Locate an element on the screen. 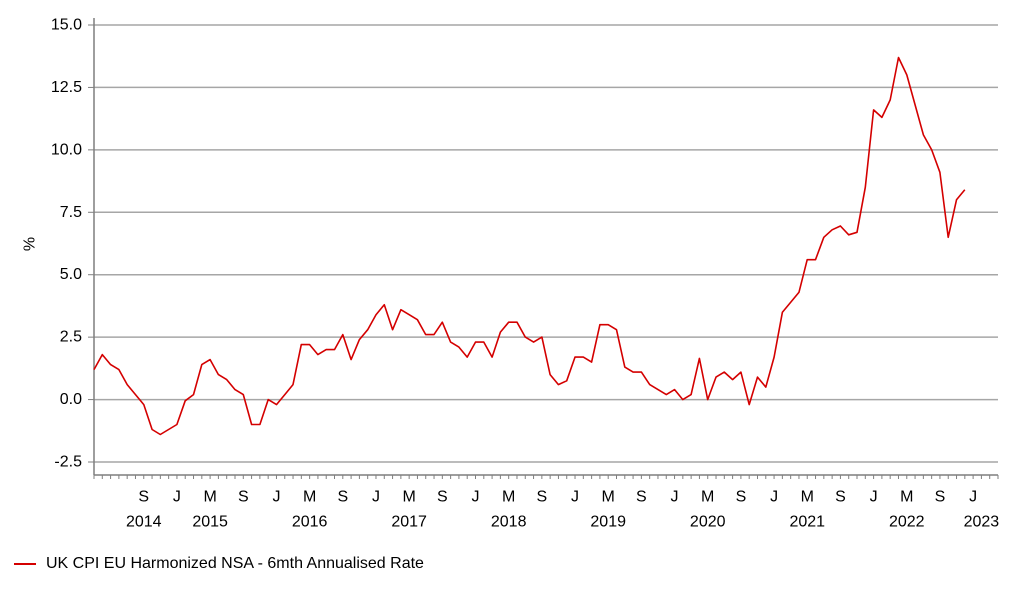 This screenshot has width=1022, height=597. x-year-label: 2021 is located at coordinates (807, 522).